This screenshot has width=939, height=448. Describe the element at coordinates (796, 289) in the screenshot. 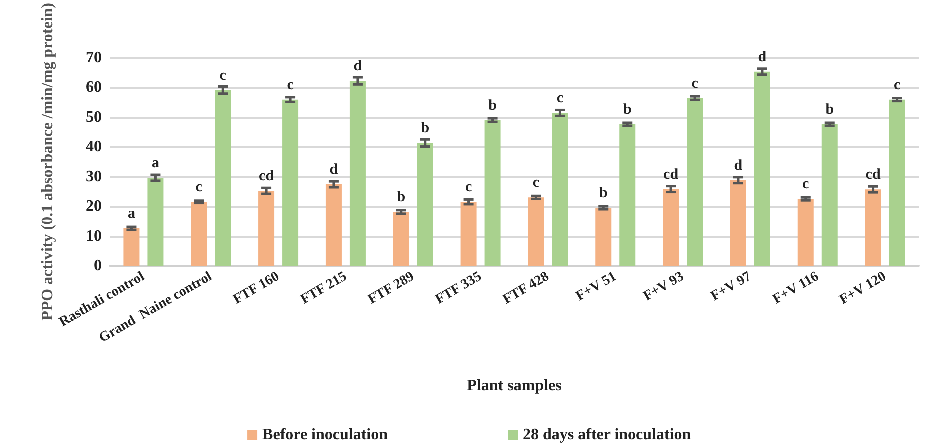

I see `x-tick-label: F+V 116` at that location.